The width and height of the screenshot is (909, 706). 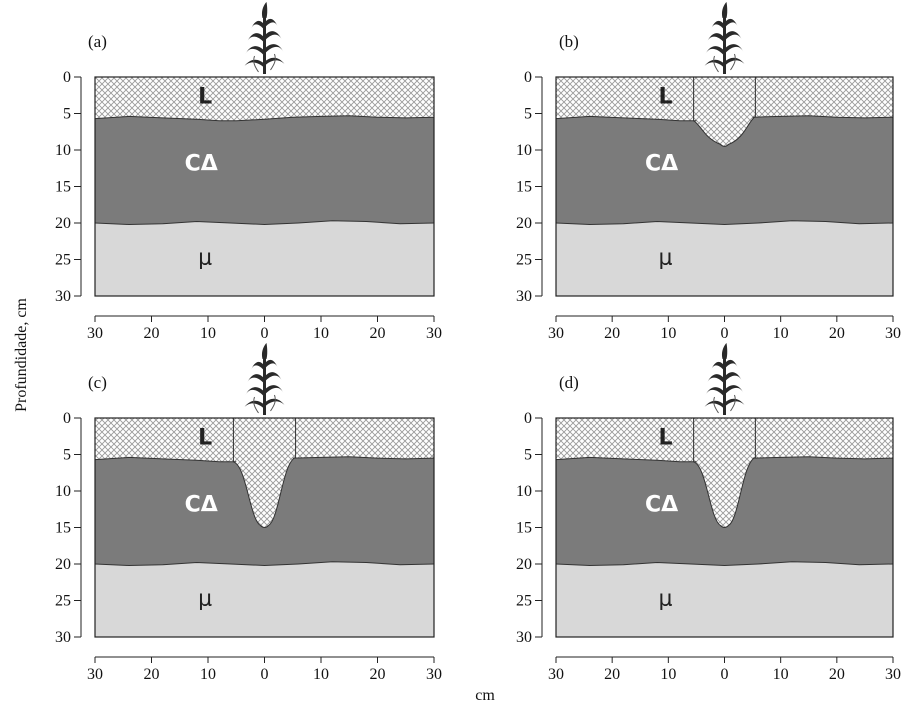 I want to click on panel-label: (b), so click(x=569, y=41).